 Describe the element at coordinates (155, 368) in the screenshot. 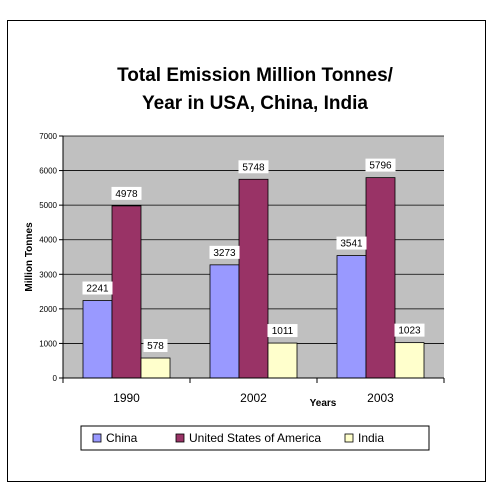

I see `bar-india-1990` at that location.